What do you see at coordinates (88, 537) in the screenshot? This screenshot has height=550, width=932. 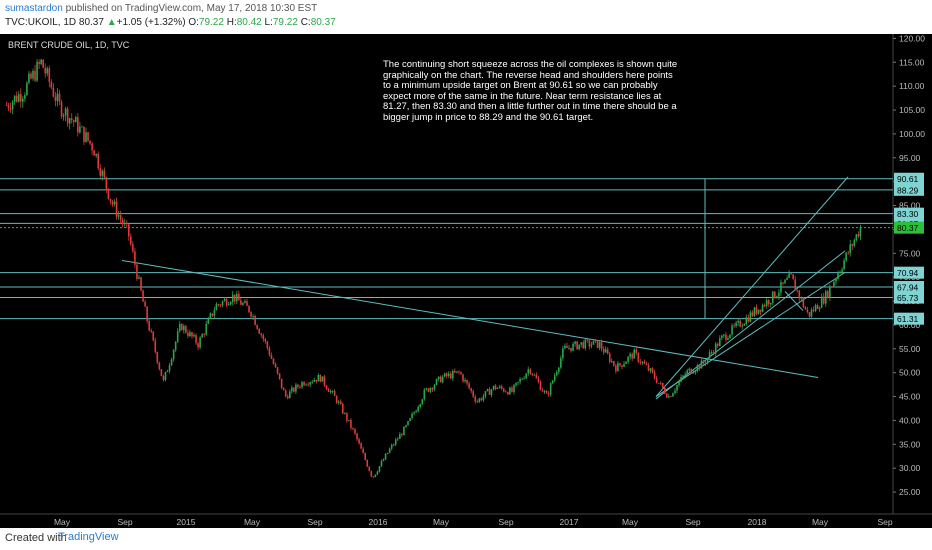 I see `tradingview-logo: TradingView` at bounding box center [88, 537].